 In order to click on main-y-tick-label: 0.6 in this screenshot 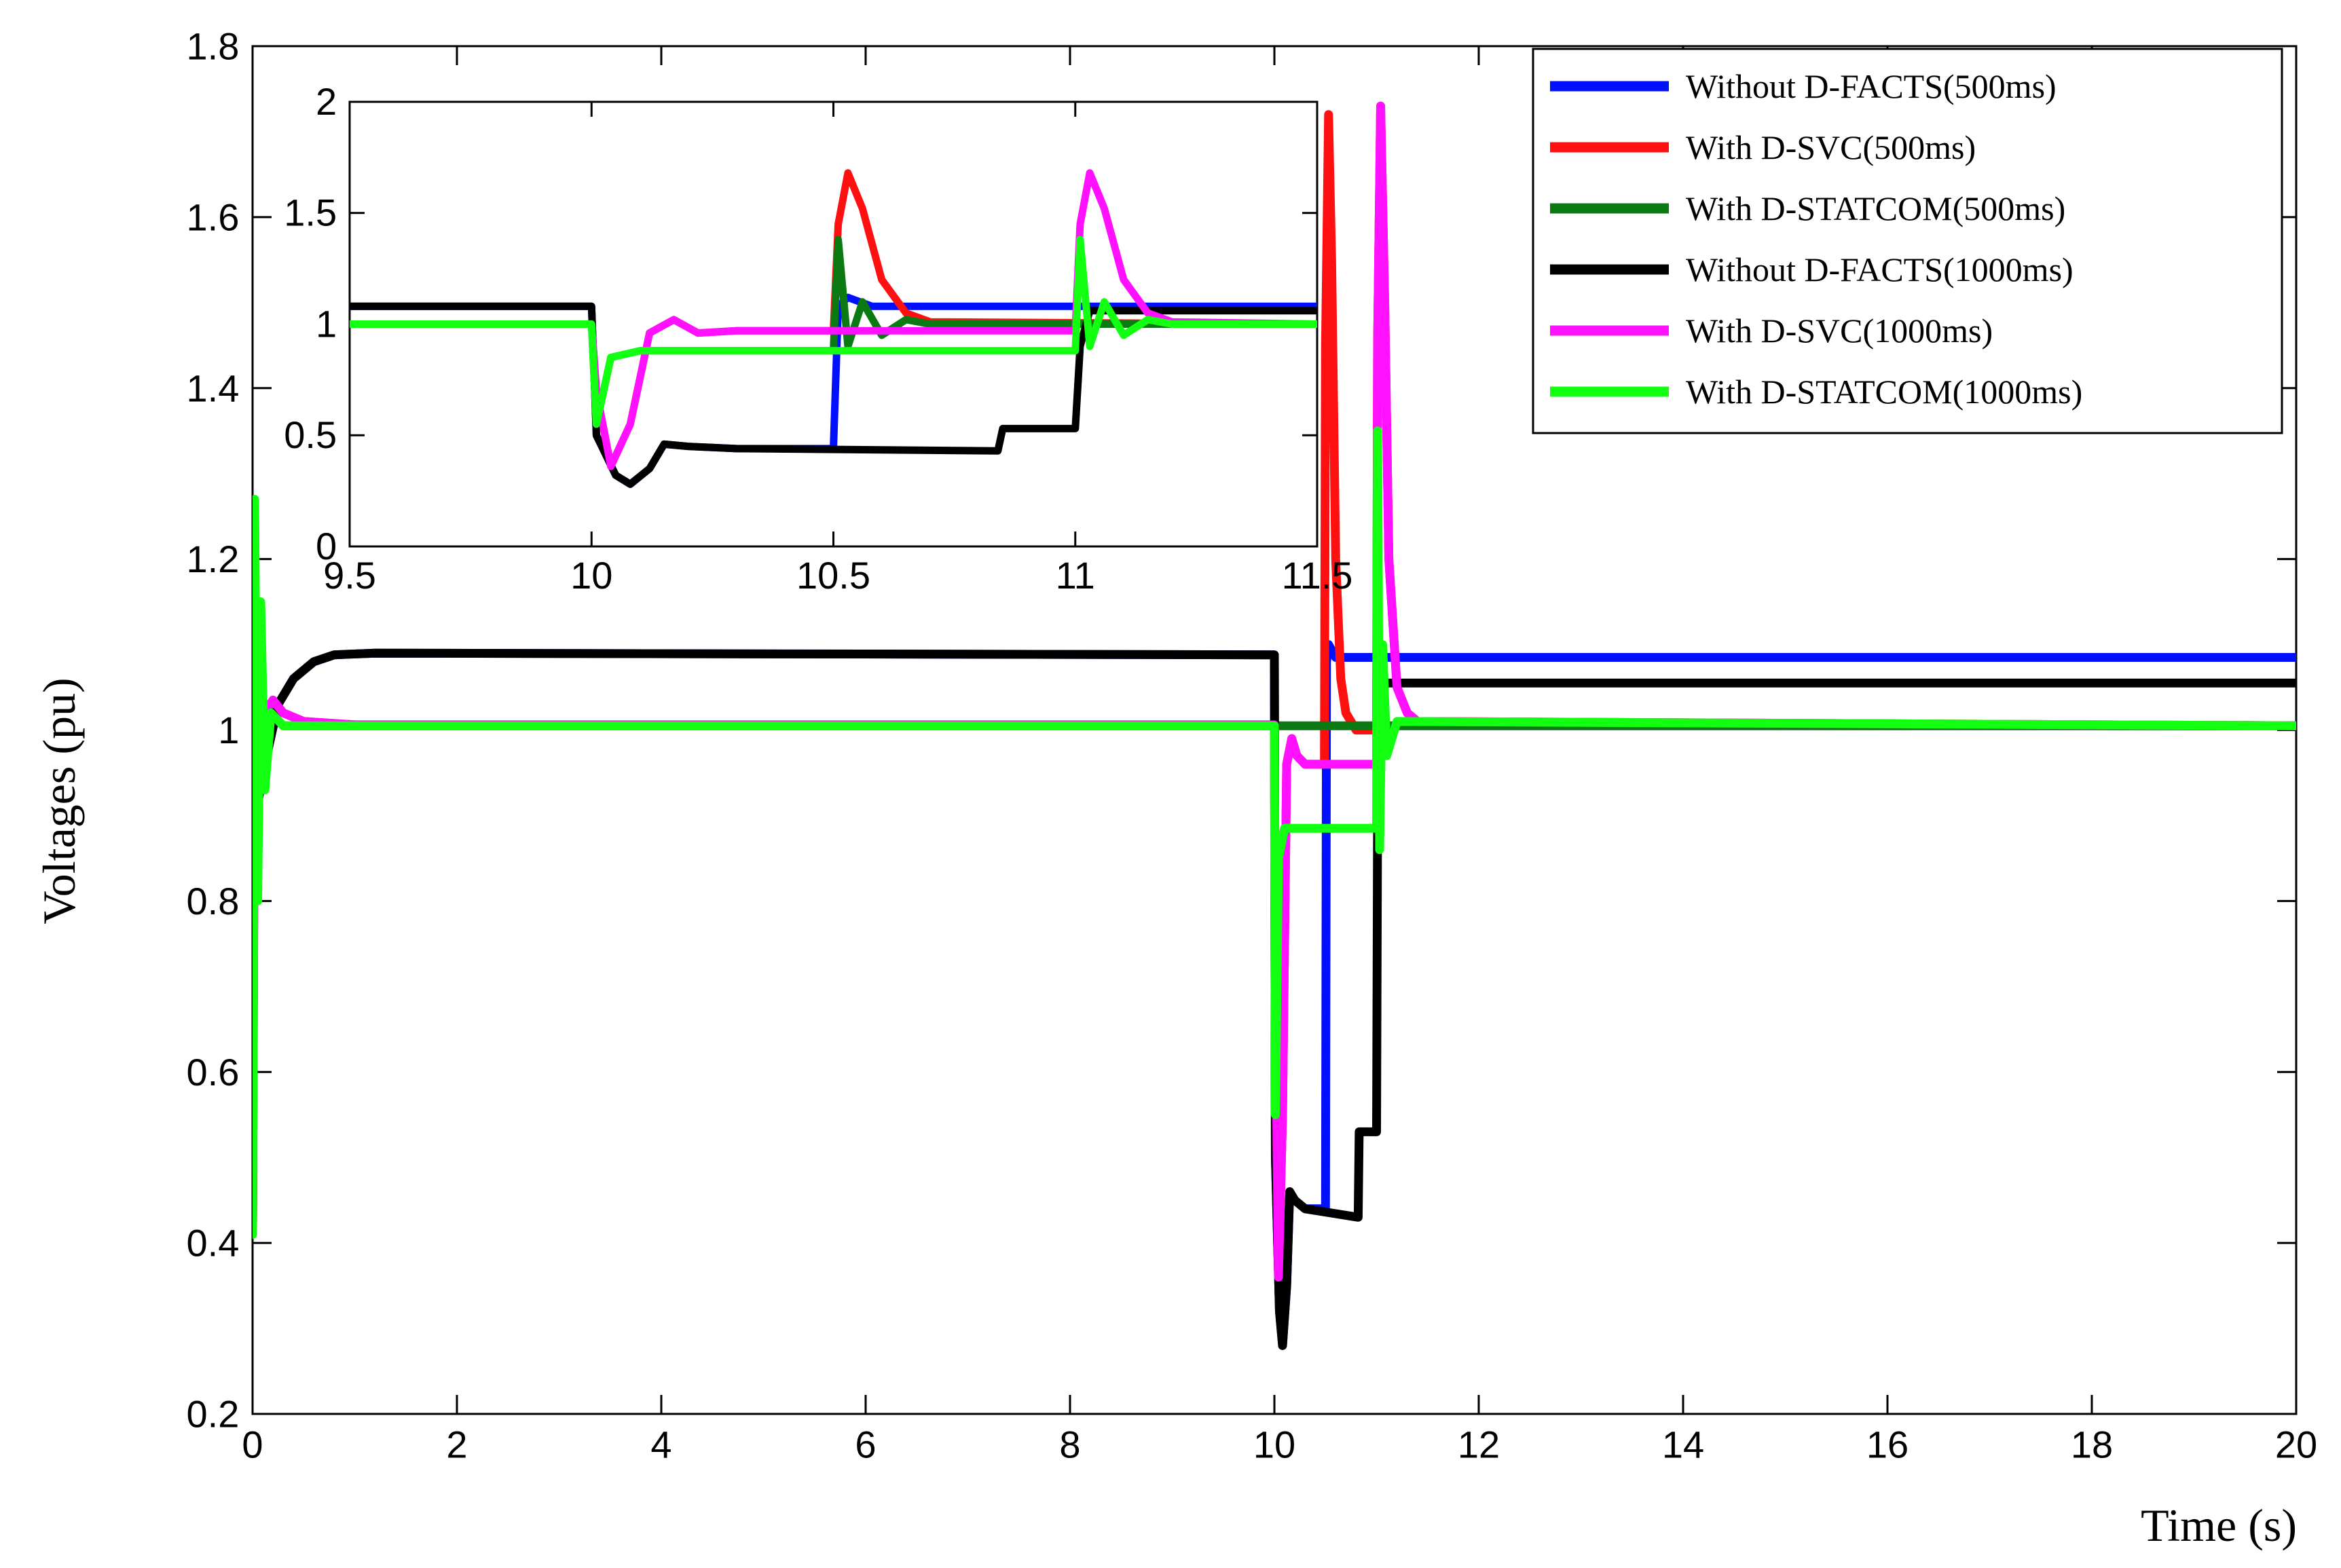, I will do `click(213, 1073)`.